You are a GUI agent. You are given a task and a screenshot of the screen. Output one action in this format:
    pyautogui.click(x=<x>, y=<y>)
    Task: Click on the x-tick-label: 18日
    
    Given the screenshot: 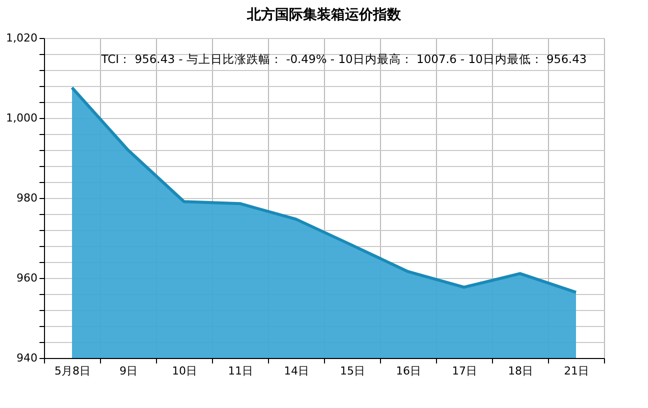 What is the action you would take?
    pyautogui.click(x=520, y=371)
    